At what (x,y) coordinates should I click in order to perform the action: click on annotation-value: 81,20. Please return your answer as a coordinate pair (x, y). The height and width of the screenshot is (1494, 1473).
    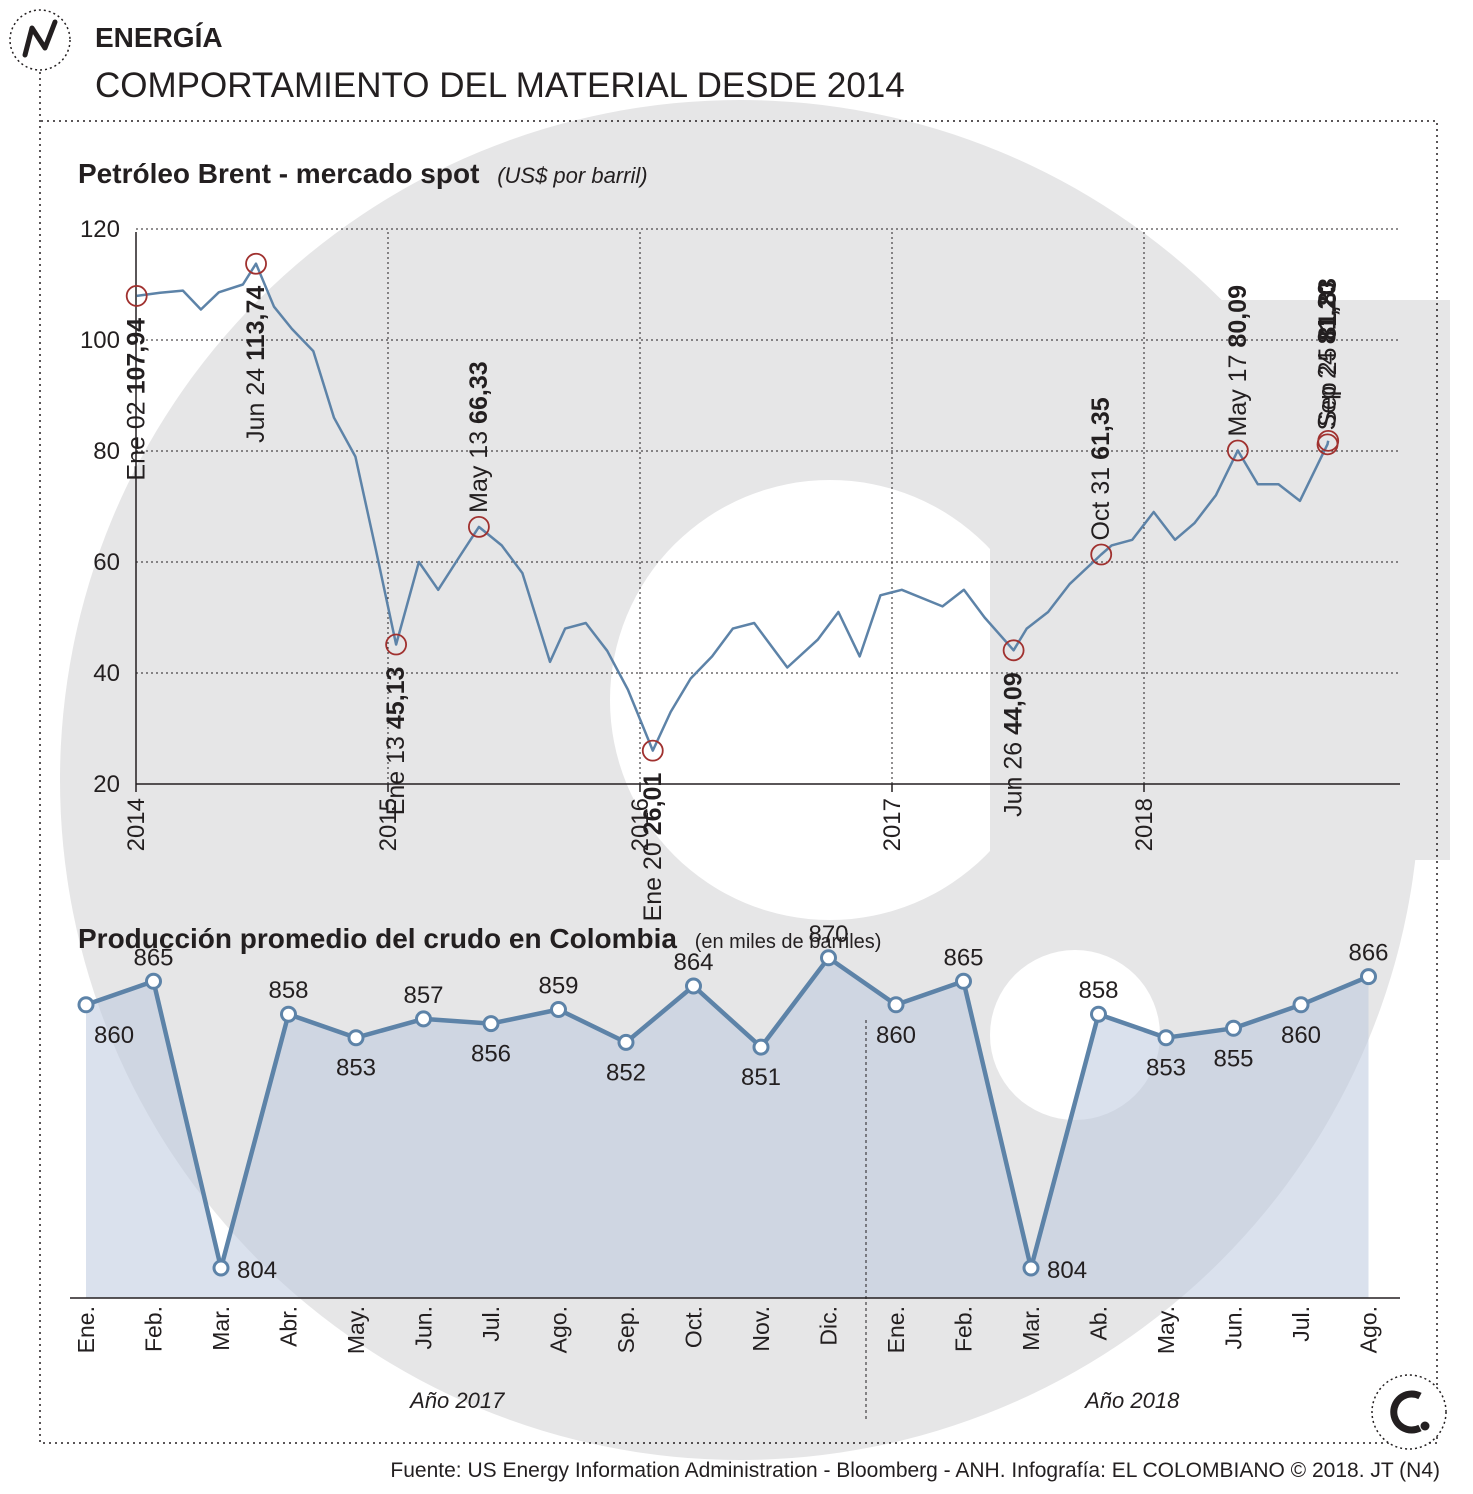
    Looking at the image, I should click on (1328, 313).